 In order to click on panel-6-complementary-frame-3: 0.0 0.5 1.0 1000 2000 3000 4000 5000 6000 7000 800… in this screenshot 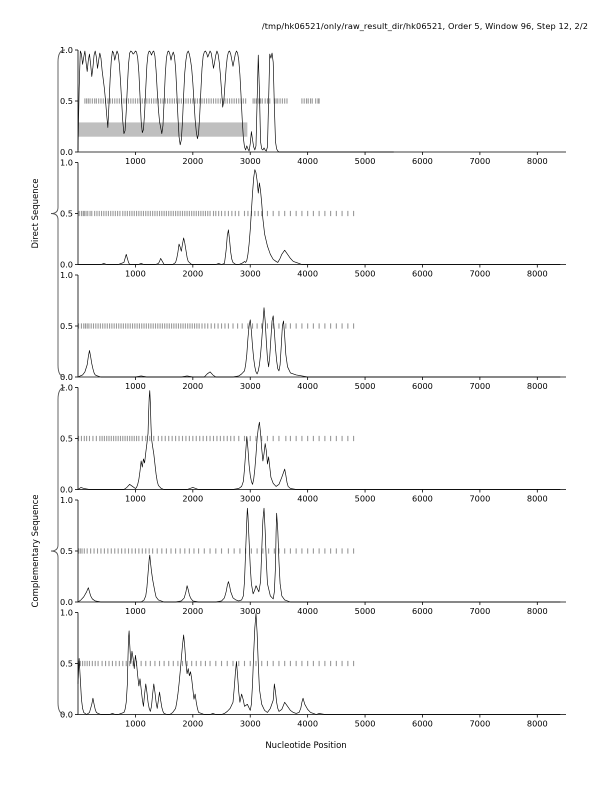, I will do `click(313, 668)`.